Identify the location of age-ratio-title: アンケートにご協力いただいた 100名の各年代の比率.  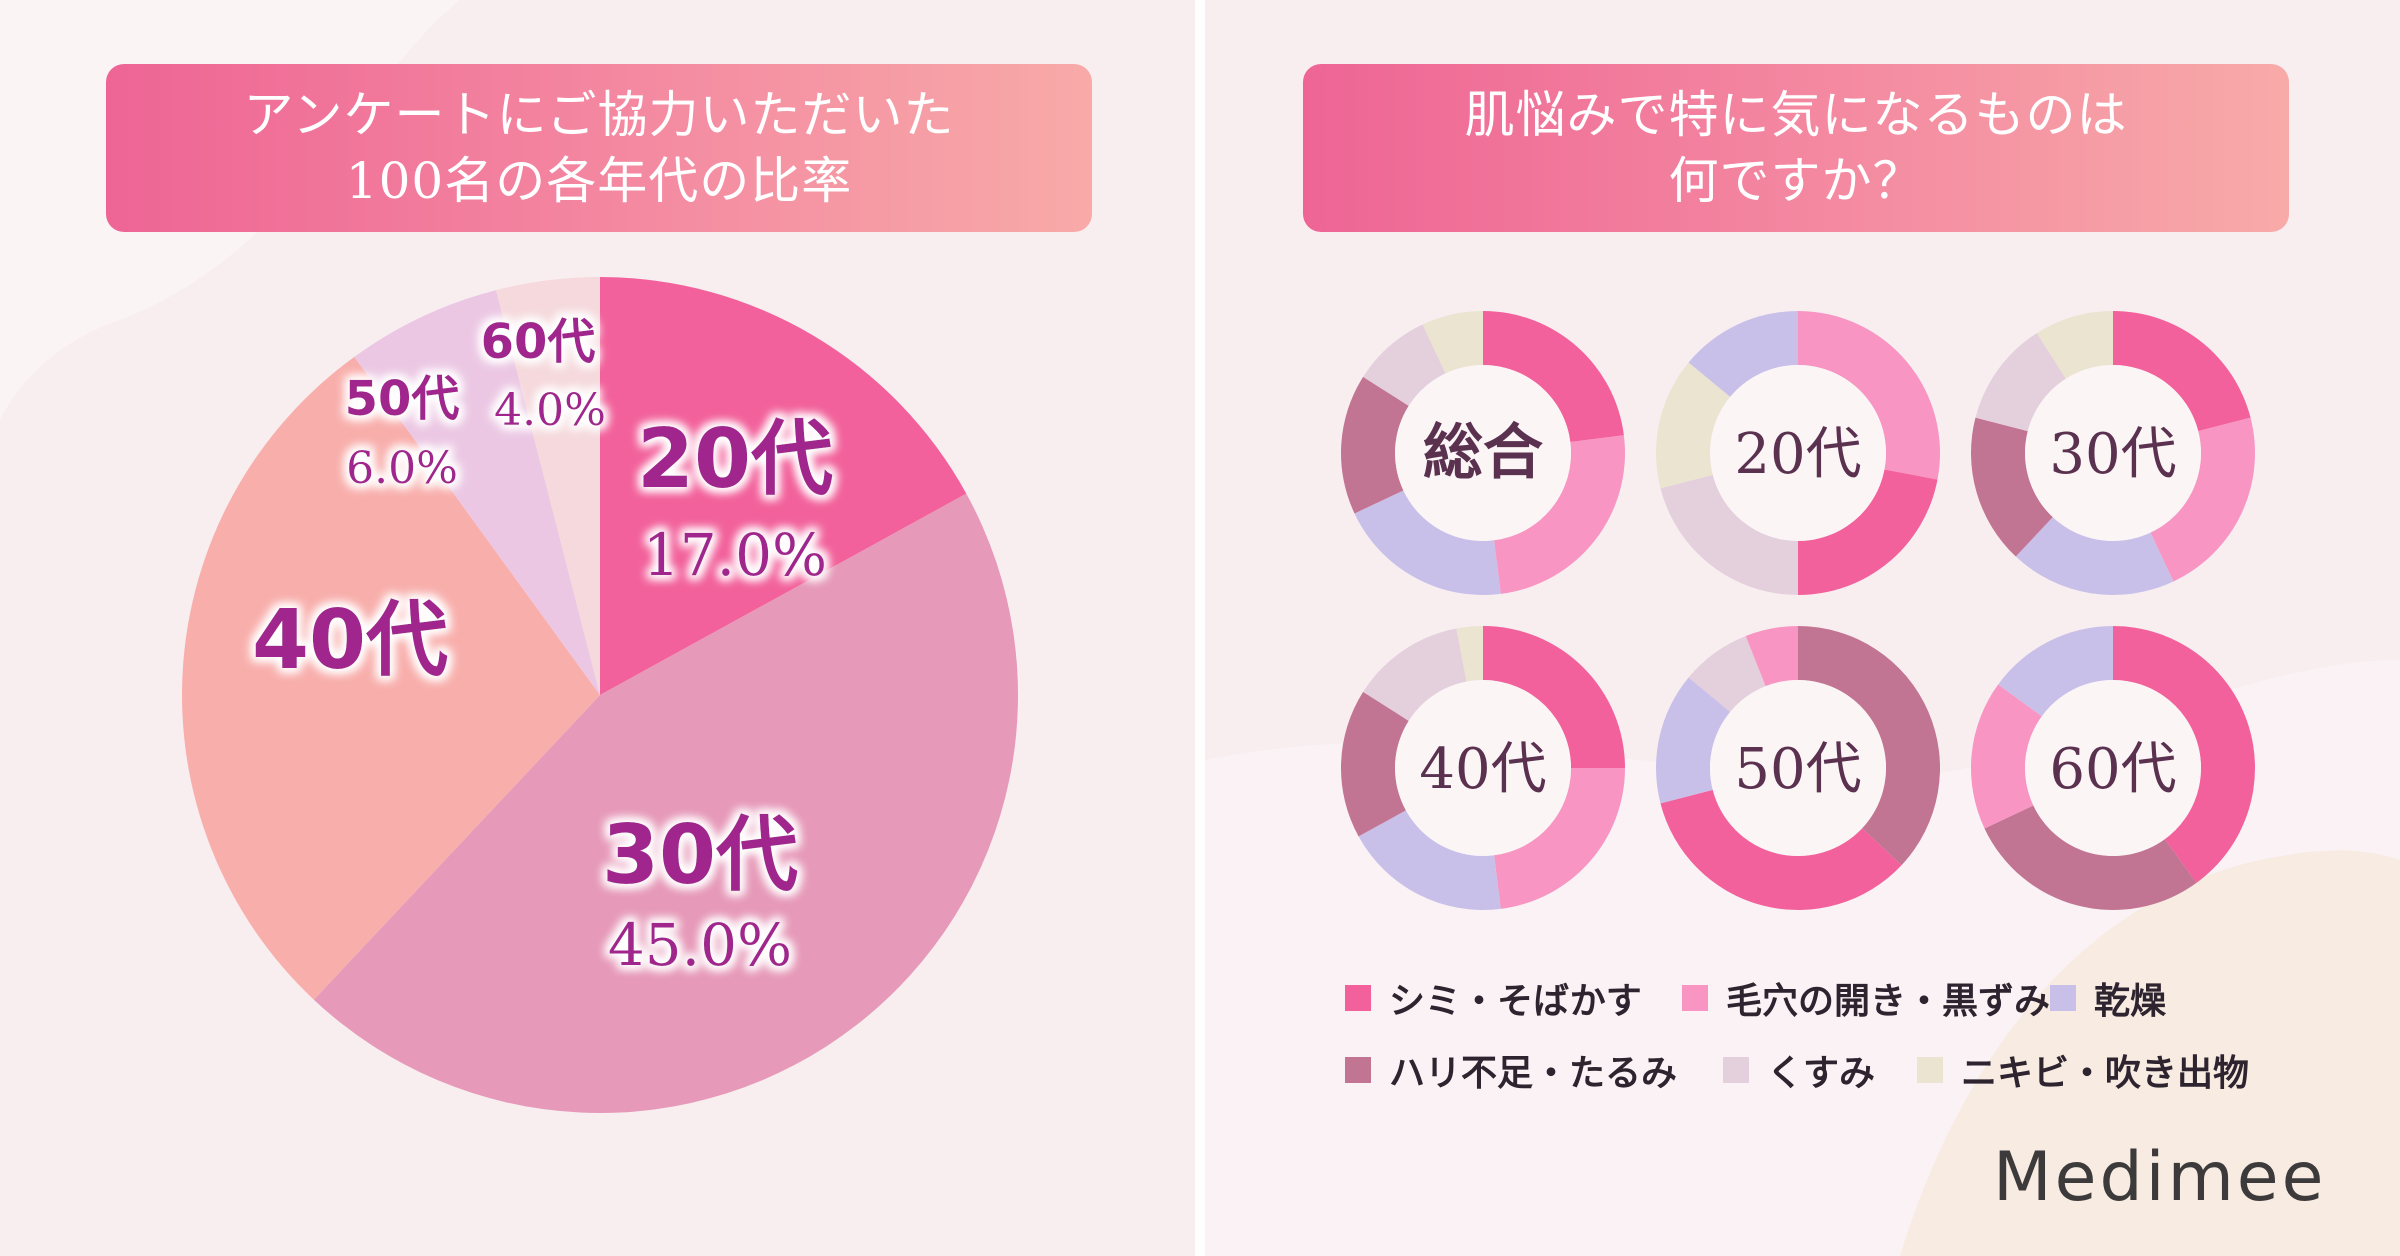
(599, 148).